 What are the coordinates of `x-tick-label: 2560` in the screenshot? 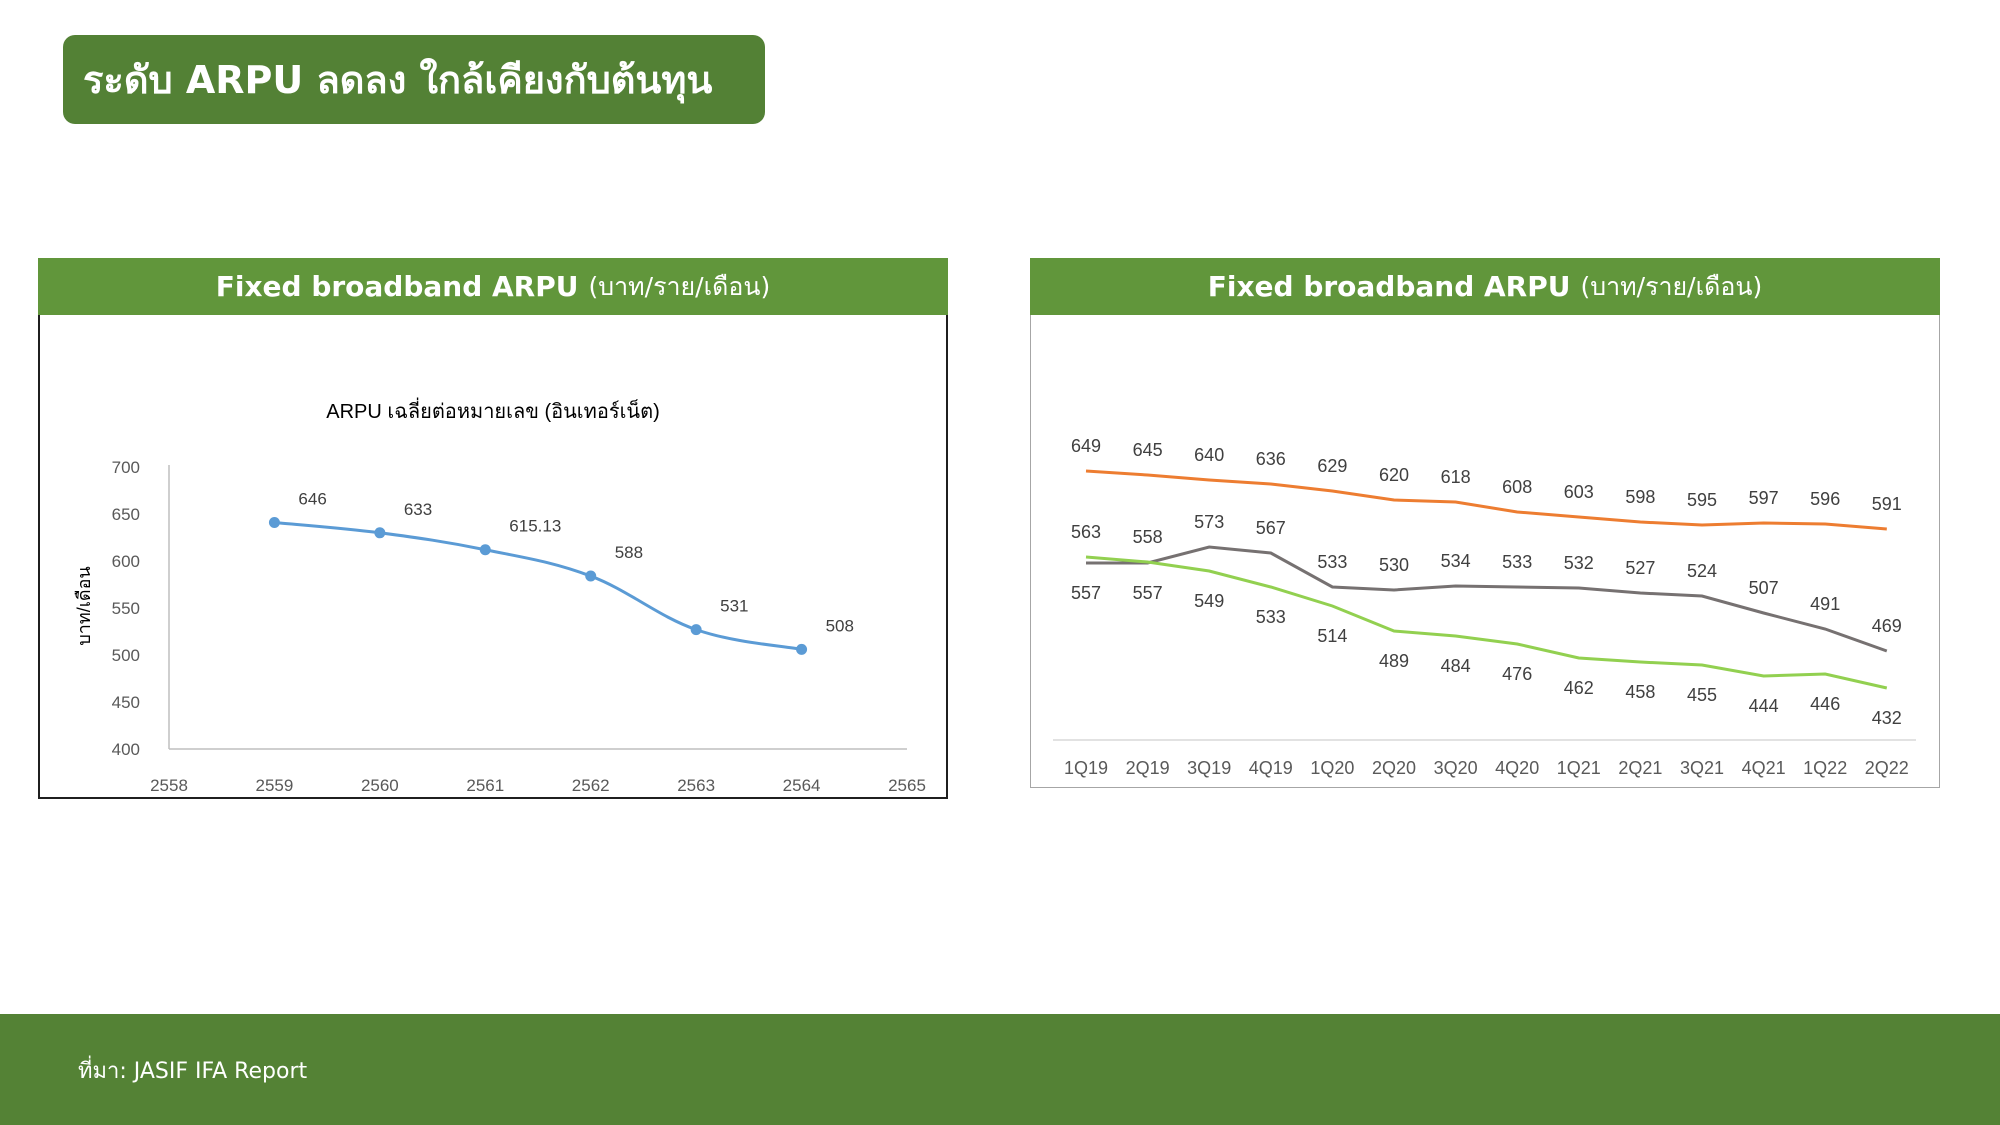 It's located at (380, 785).